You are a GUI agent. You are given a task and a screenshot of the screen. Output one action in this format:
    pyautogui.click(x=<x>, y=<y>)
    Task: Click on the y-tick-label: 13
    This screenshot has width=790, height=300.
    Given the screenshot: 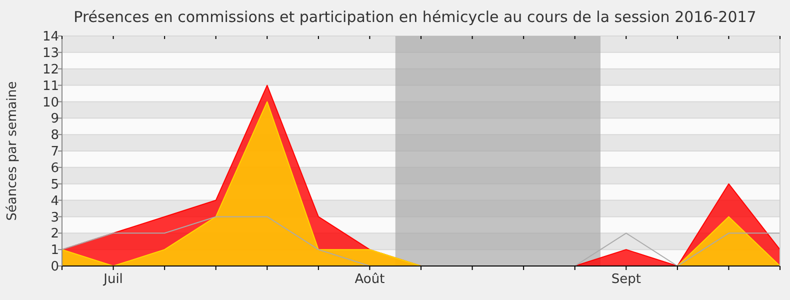 What is the action you would take?
    pyautogui.click(x=50, y=53)
    